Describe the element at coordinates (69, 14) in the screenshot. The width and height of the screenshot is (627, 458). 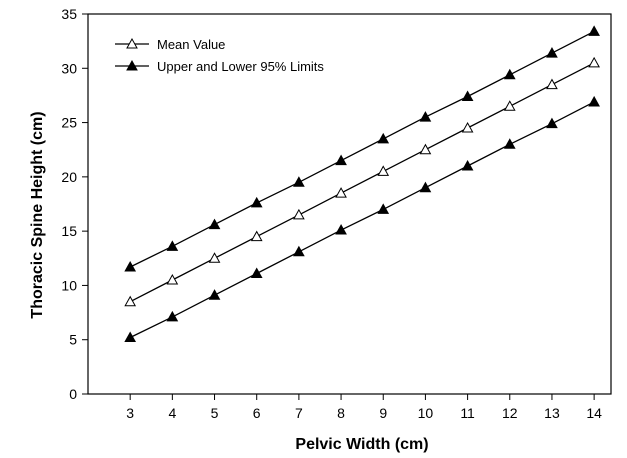
I see `y-tick-label: 35` at that location.